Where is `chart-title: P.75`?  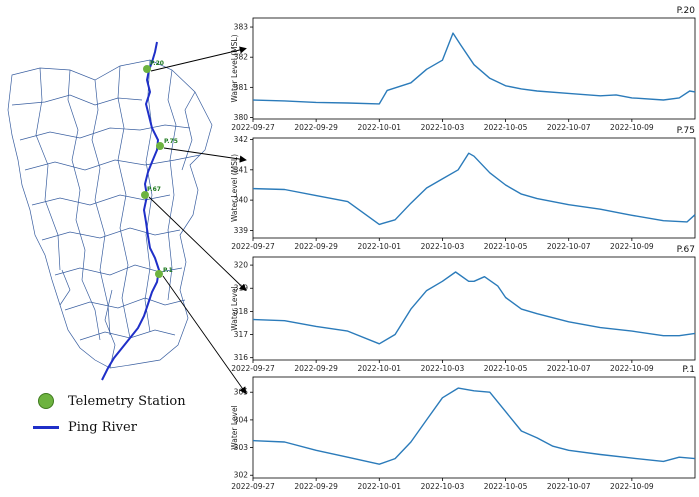 chart-title: P.75 is located at coordinates (686, 131).